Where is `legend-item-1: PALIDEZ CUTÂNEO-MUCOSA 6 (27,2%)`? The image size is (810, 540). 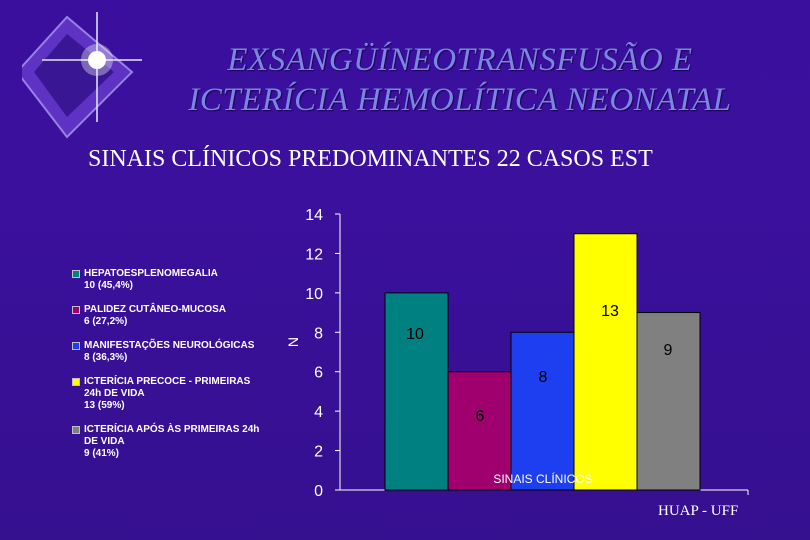 legend-item-1: PALIDEZ CUTÂNEO-MUCOSA 6 (27,2%) is located at coordinates (182, 316).